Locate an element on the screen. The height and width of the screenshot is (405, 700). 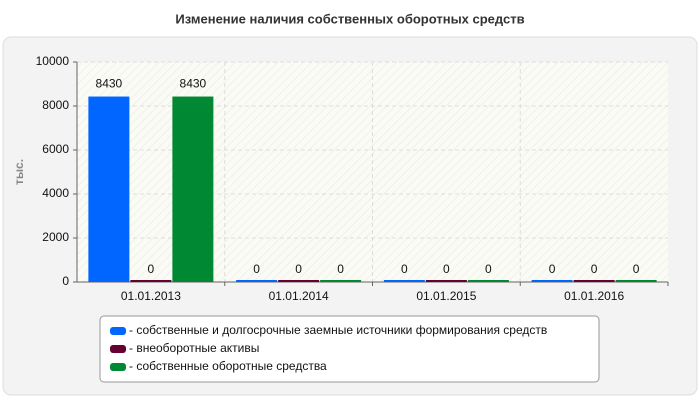
y-tick-label: 8000 is located at coordinates (55, 105).